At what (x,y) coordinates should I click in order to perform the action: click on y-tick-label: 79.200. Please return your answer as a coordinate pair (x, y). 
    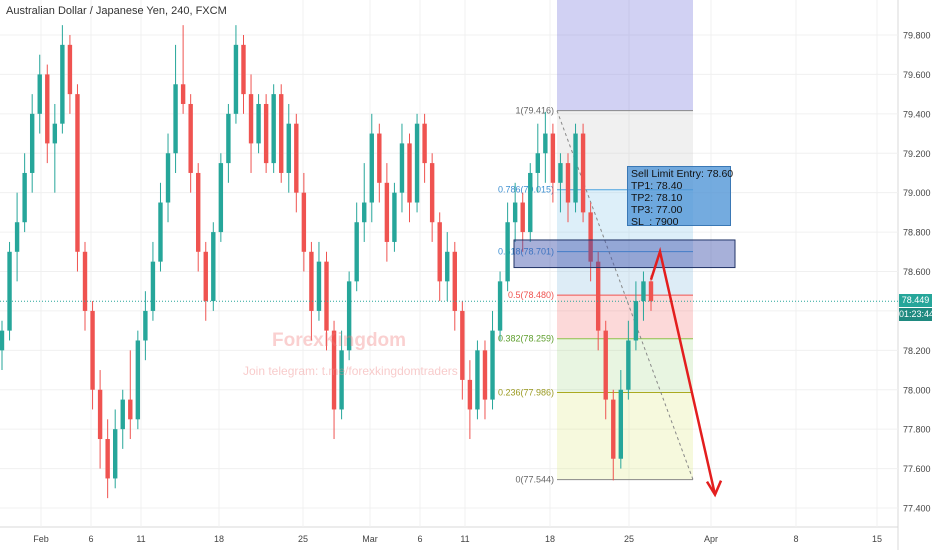
    Looking at the image, I should click on (917, 154).